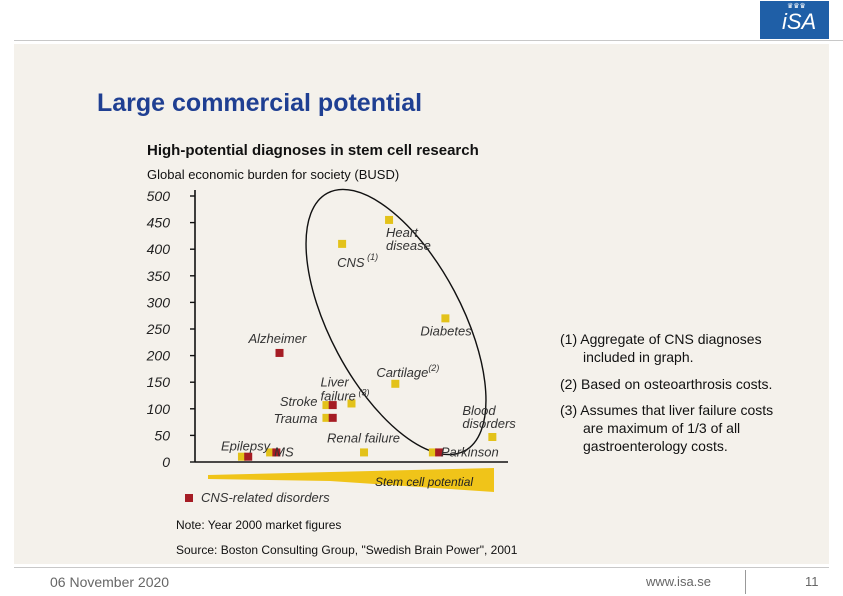 Image resolution: width=843 pixels, height=596 pixels. I want to click on legend-label: CNS-related disorders, so click(265, 497).